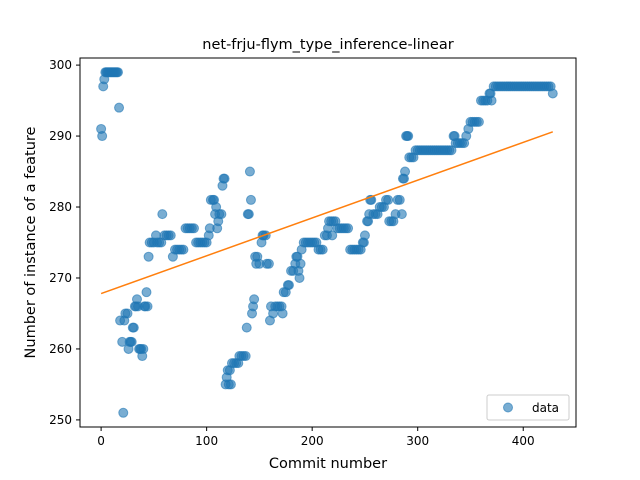  Describe the element at coordinates (60, 207) in the screenshot. I see `y-tick-label: 280` at that location.